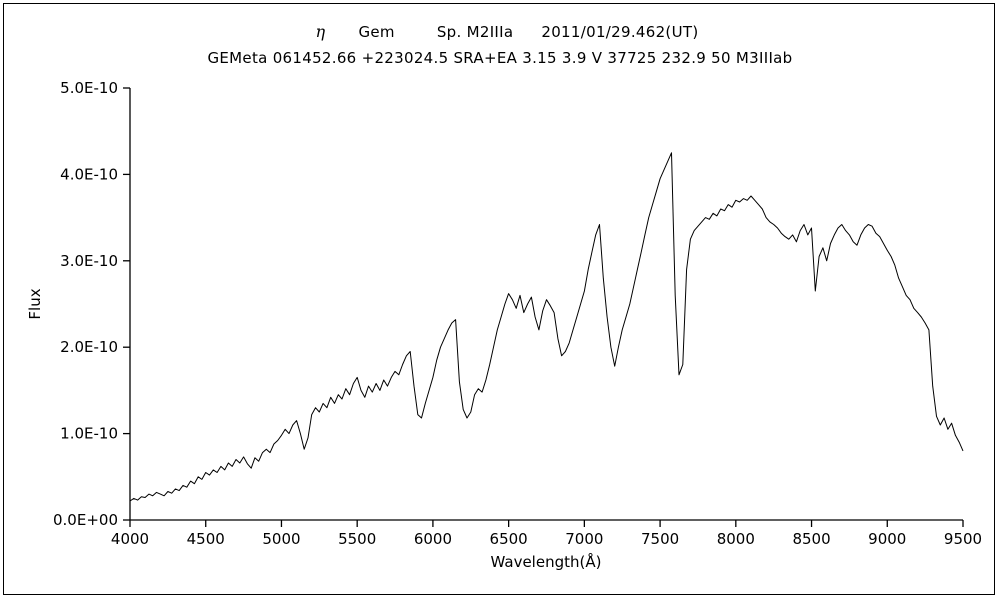 This screenshot has height=600, width=1000. I want to click on star-greek-letter: η, so click(320, 31).